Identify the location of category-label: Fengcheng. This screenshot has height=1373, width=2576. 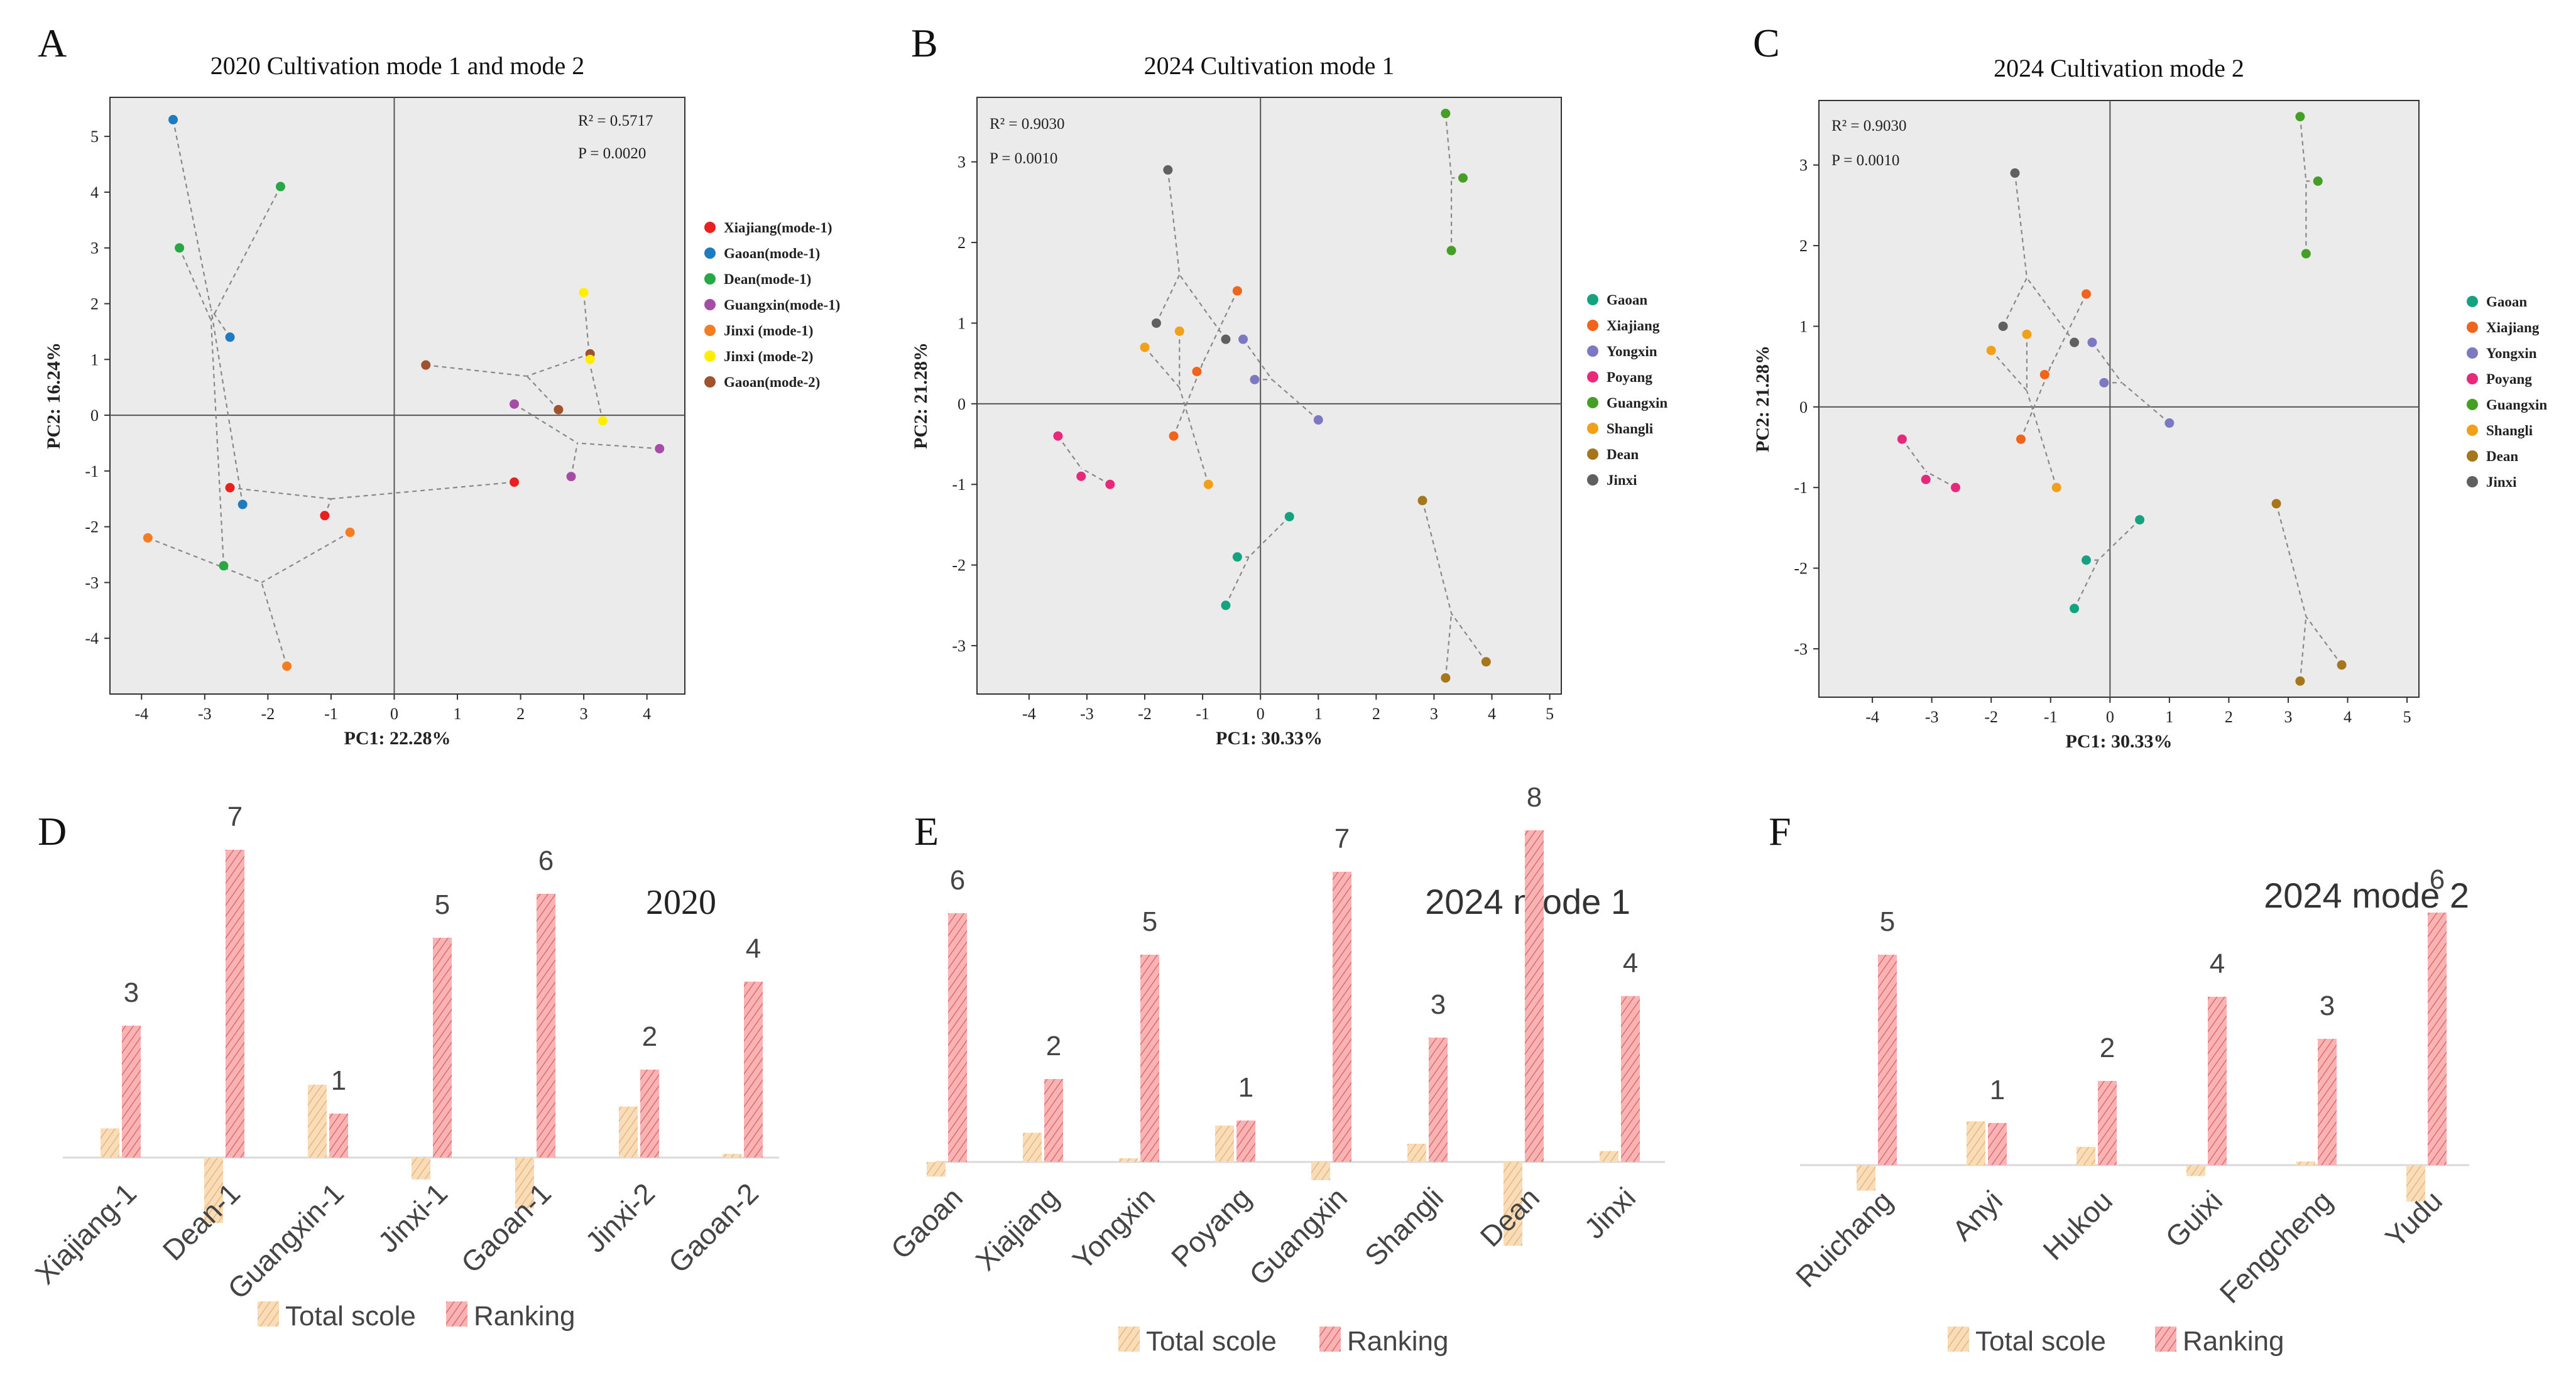
(2276, 1247).